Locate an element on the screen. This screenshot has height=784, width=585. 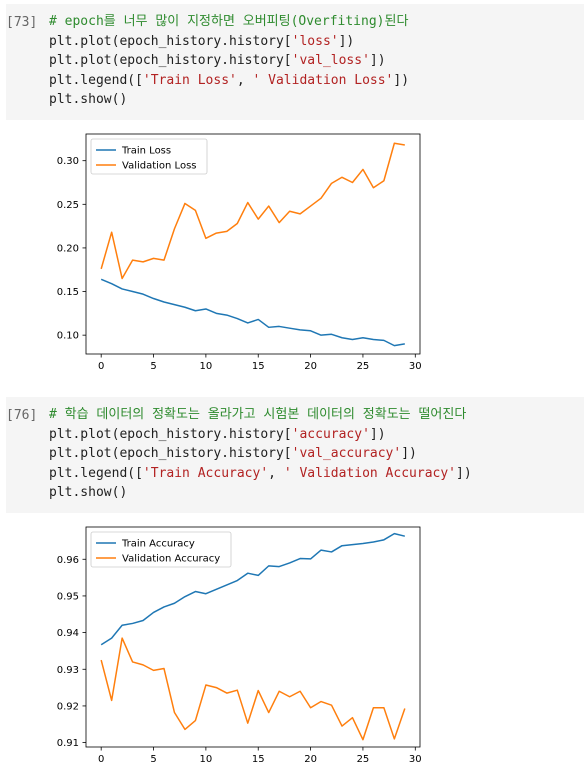
y-tick-label: 0.15 is located at coordinates (68, 292).